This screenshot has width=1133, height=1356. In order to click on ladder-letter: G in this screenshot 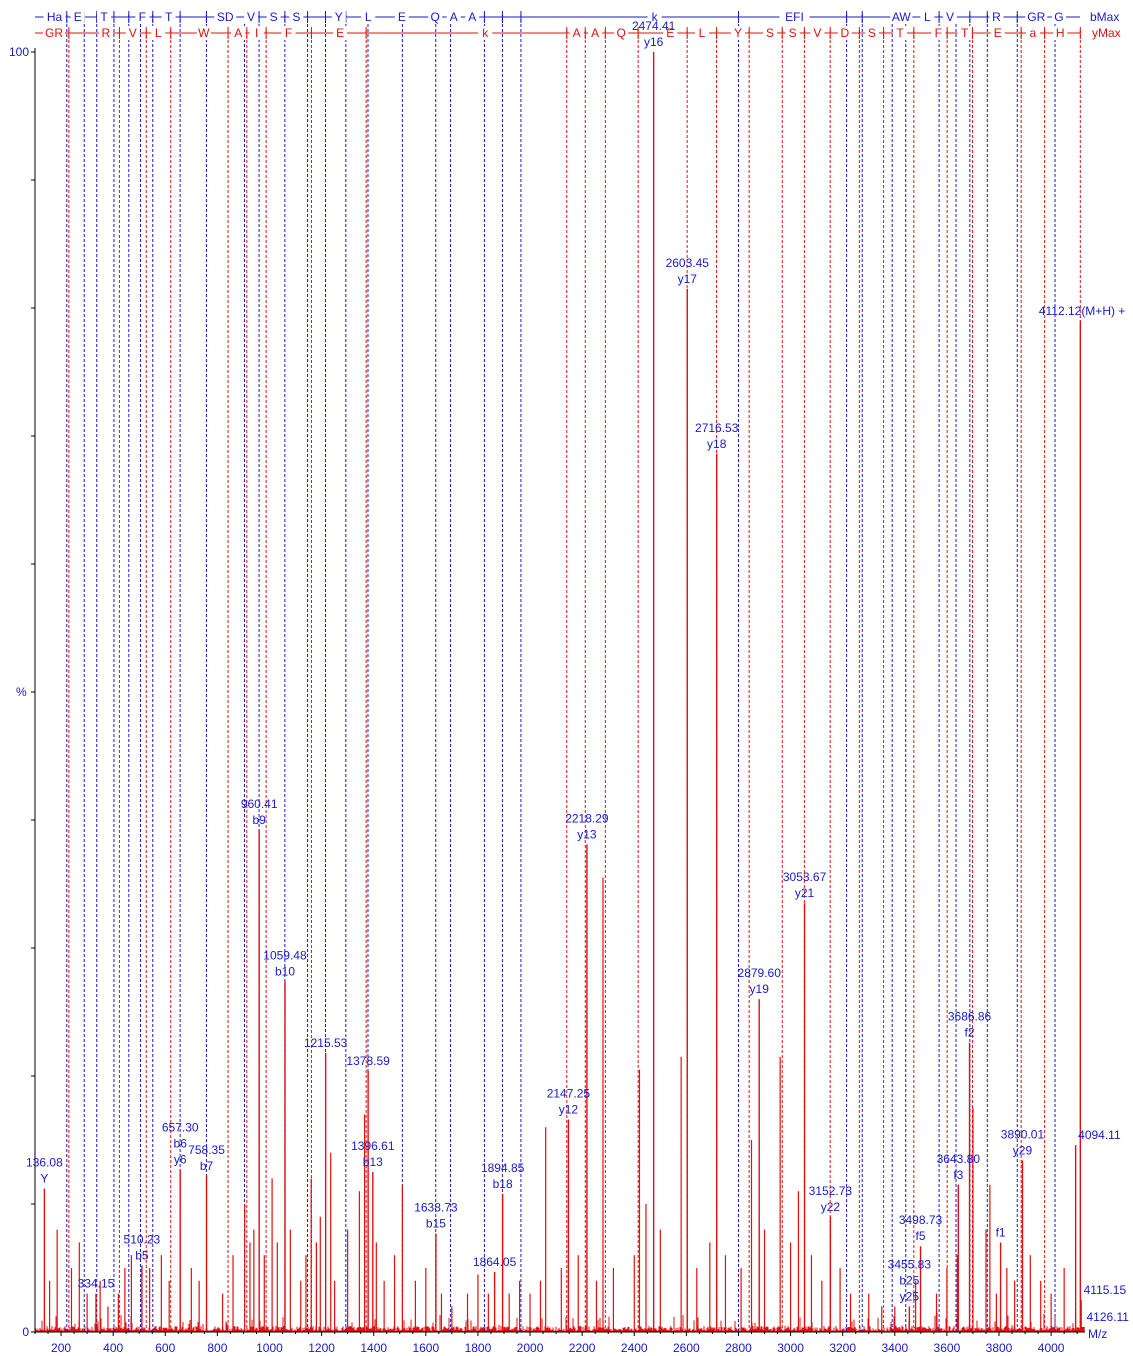, I will do `click(1058, 17)`.